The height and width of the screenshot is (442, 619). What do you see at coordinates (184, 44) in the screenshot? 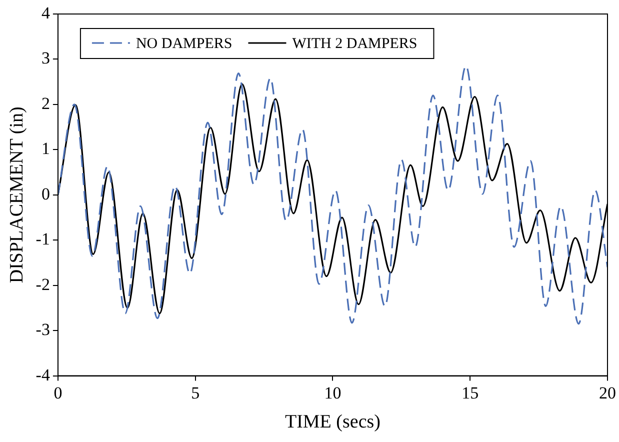
I see `legend-label: NO DAMPERS` at bounding box center [184, 44].